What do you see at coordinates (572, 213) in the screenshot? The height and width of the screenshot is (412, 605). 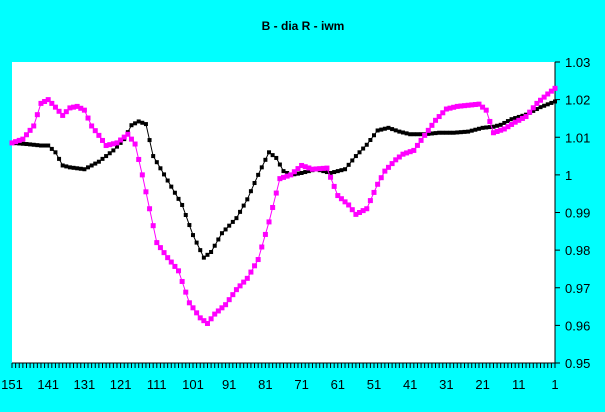 I see `y-ticks: 1.03 1.02 1.01 1 0.99 0.98 0.97 0.96 0.95` at bounding box center [572, 213].